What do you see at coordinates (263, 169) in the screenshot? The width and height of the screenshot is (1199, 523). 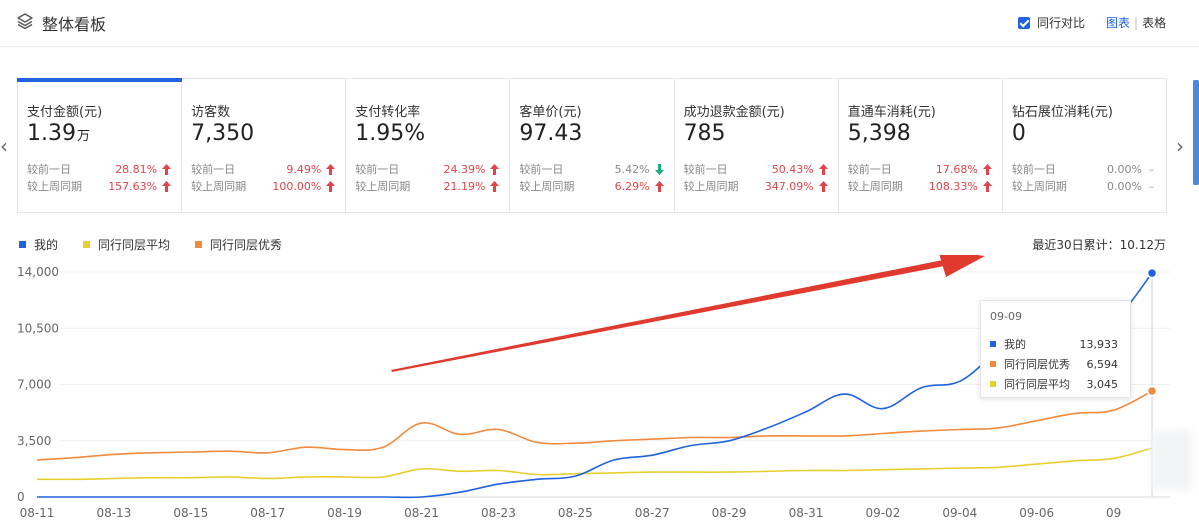 I see `metric-compare-row: 较前一日 9.49%` at bounding box center [263, 169].